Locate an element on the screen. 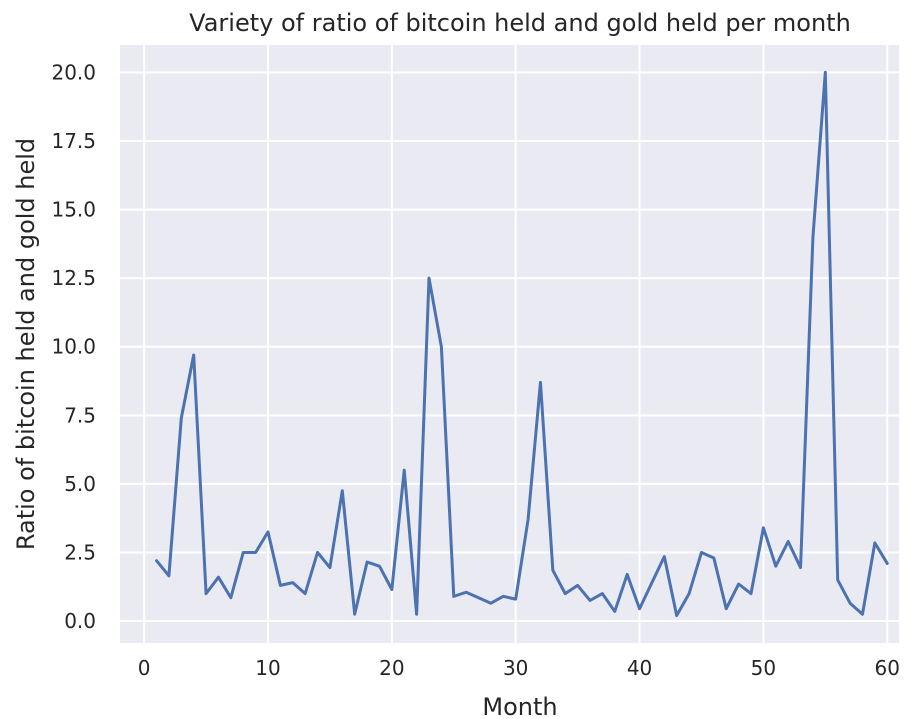 Image resolution: width=911 pixels, height=719 pixels. x-tick-labels: 0 10 20 30 40 50 60 is located at coordinates (519, 668).